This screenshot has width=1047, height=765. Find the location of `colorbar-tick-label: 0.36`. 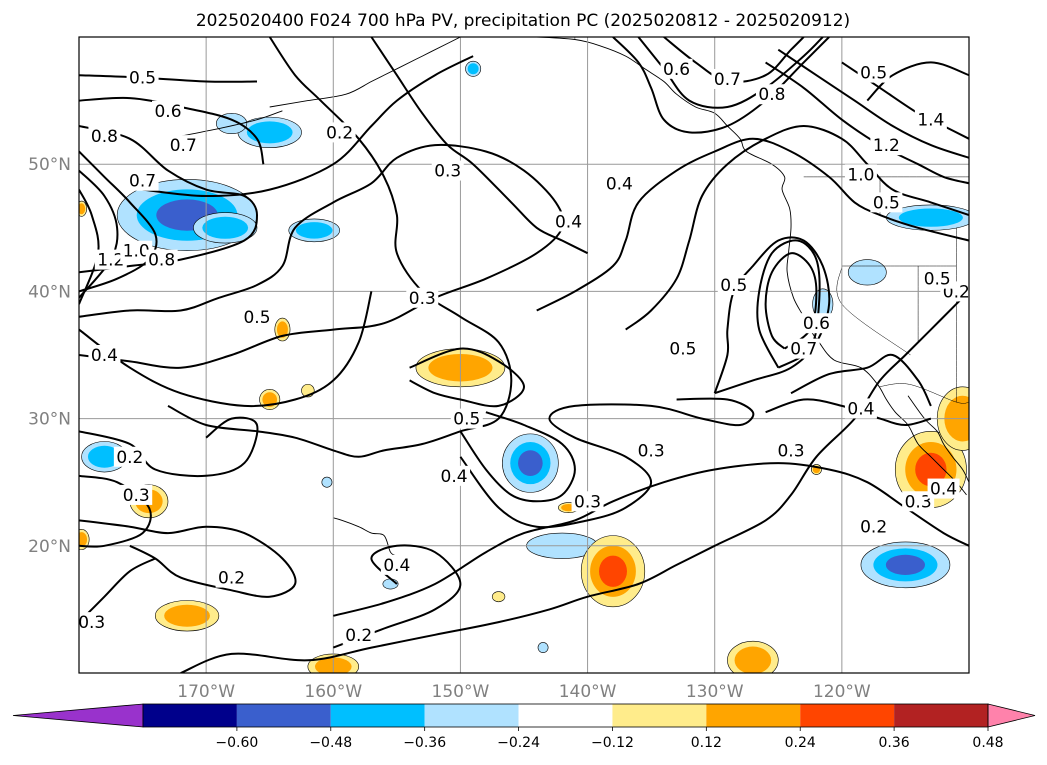

colorbar-tick-label: 0.36 is located at coordinates (894, 743).